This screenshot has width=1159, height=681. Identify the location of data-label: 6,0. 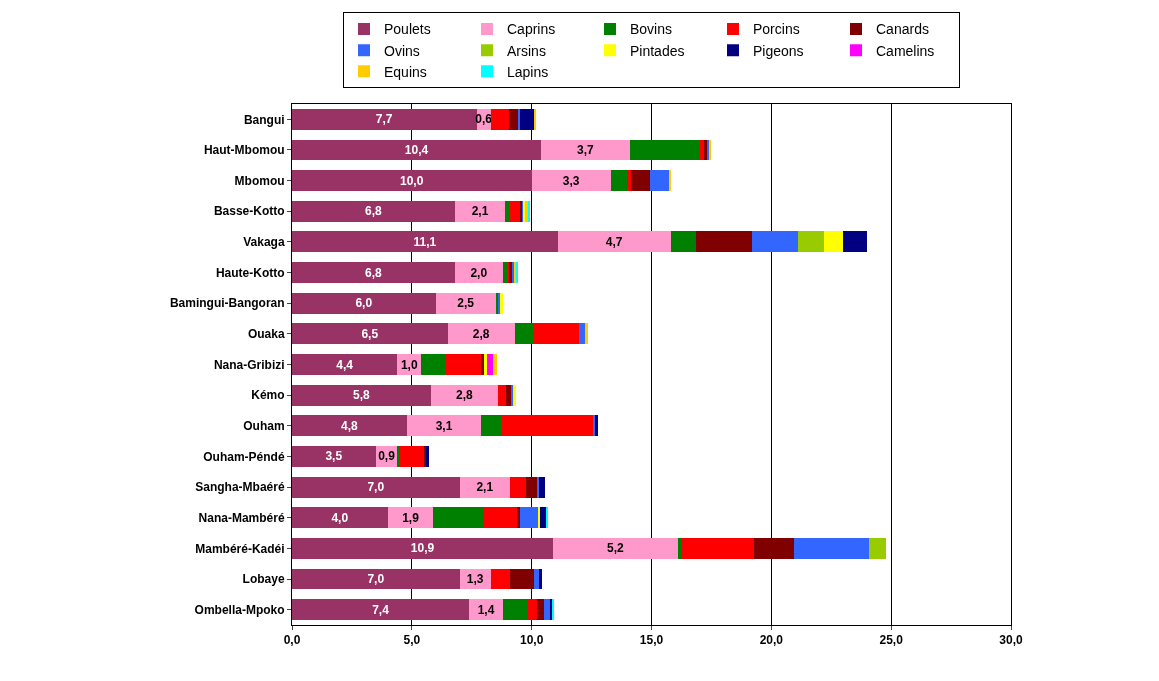
(364, 303).